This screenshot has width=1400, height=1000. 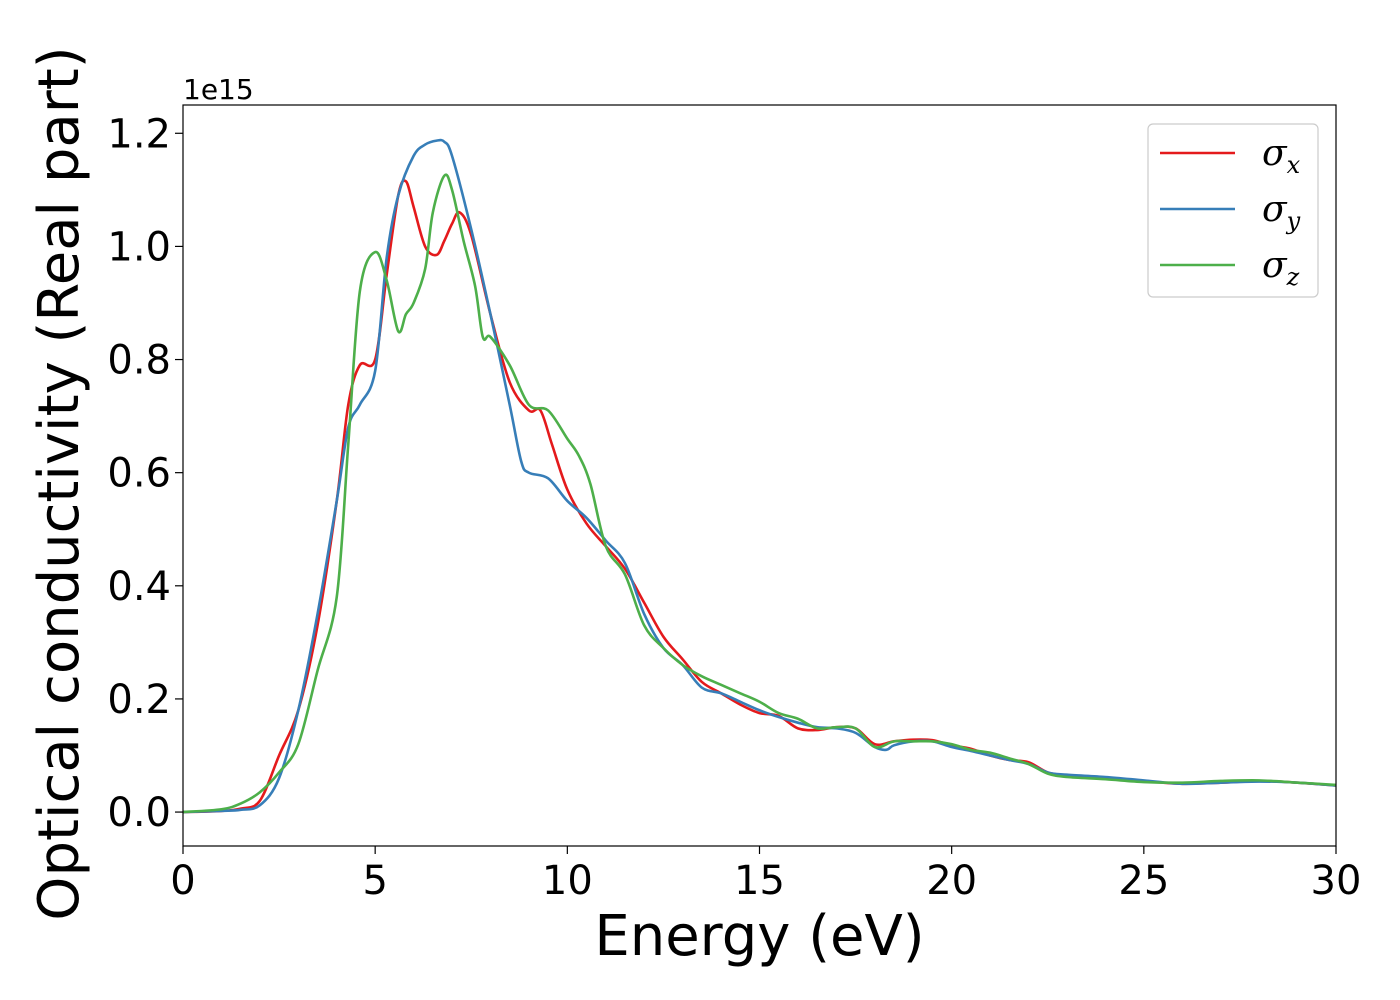 What do you see at coordinates (1143, 881) in the screenshot?
I see `x-tick-label: 25` at bounding box center [1143, 881].